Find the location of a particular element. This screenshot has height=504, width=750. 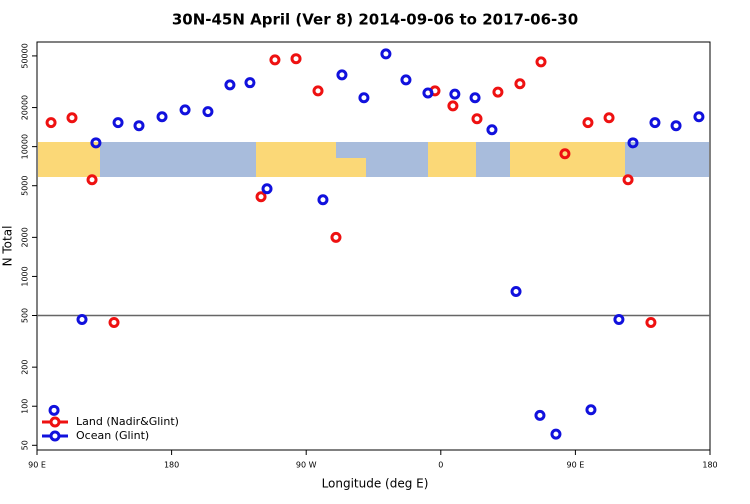

y-tick-label: 1000 is located at coordinates (25, 276).